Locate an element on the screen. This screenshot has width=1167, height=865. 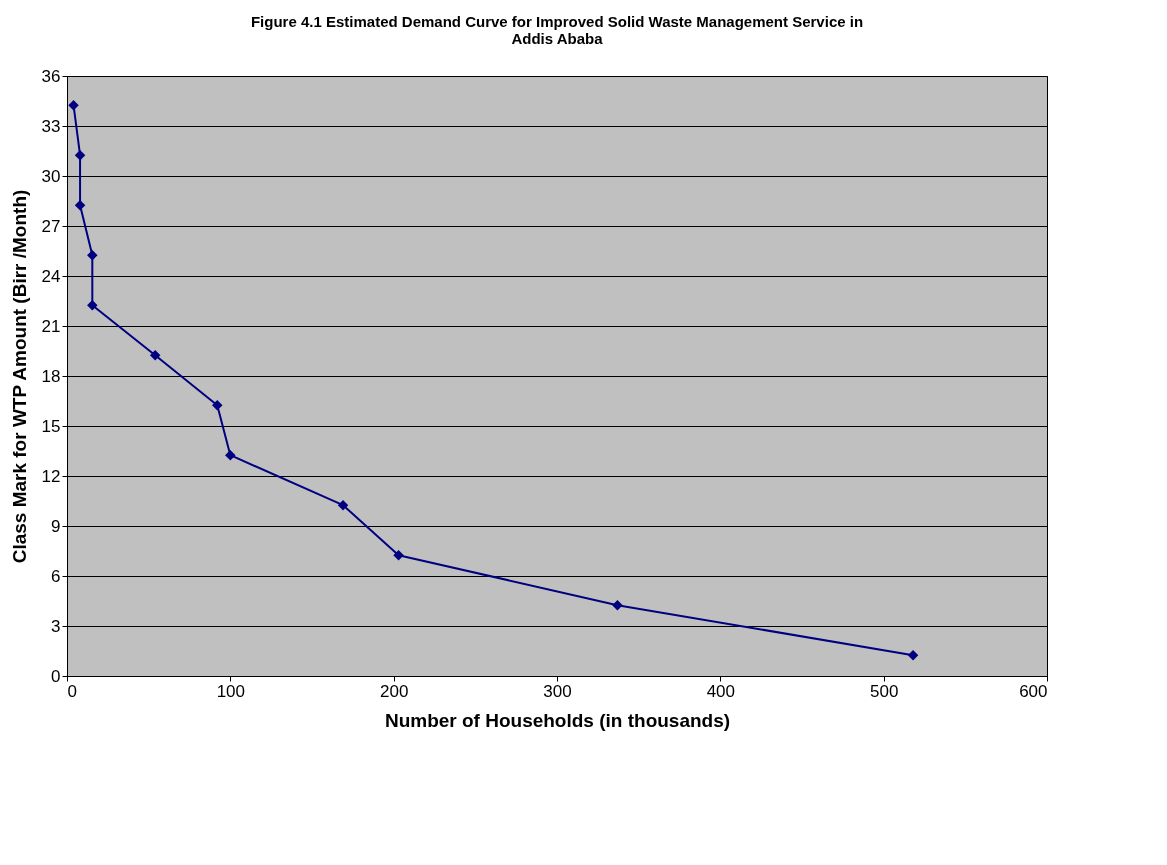
y-tick-label: 21 is located at coordinates (51, 326).